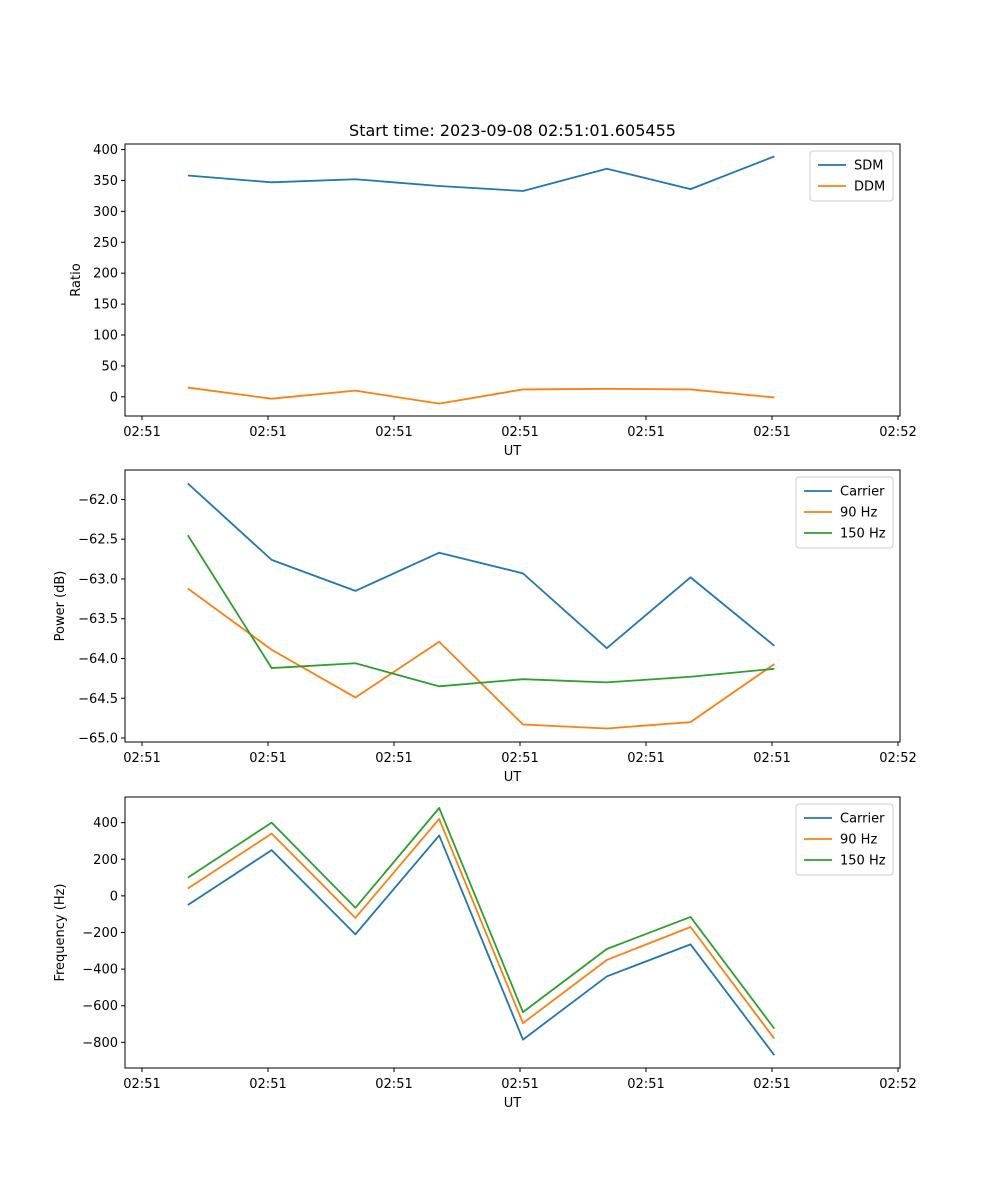 The image size is (1000, 1200). What do you see at coordinates (60, 606) in the screenshot?
I see `y-axis-label: Power (dB)` at bounding box center [60, 606].